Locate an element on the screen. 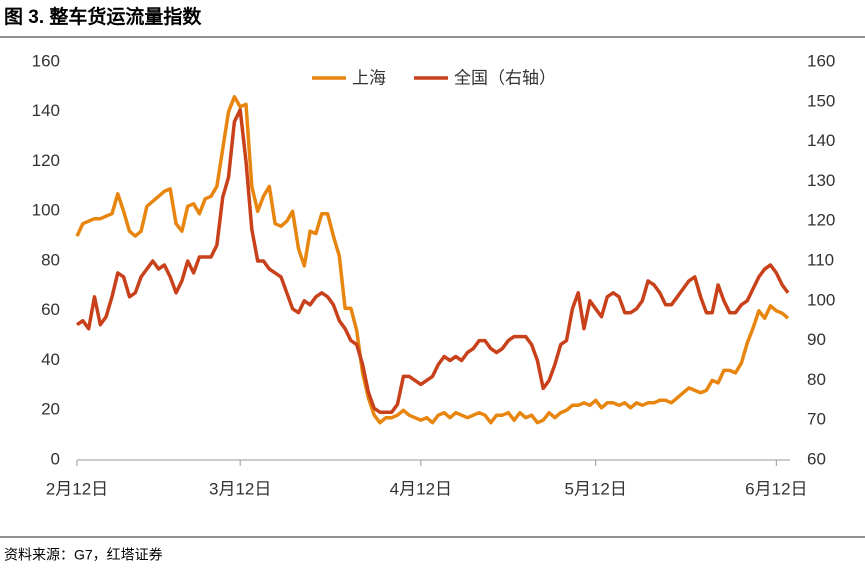  y2-tick-label: 110 is located at coordinates (820, 259).